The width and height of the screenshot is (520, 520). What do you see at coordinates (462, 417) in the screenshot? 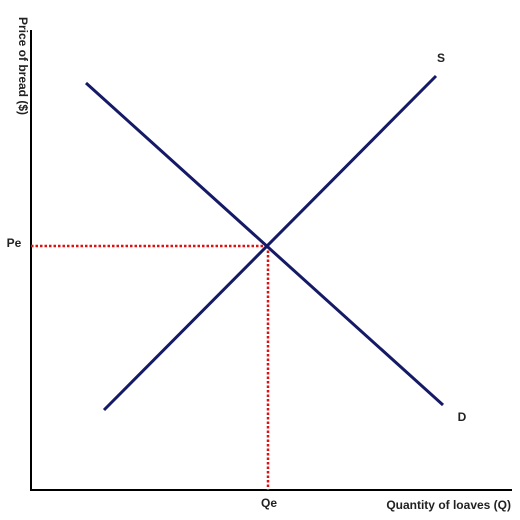
I see `demand-label: D` at bounding box center [462, 417].